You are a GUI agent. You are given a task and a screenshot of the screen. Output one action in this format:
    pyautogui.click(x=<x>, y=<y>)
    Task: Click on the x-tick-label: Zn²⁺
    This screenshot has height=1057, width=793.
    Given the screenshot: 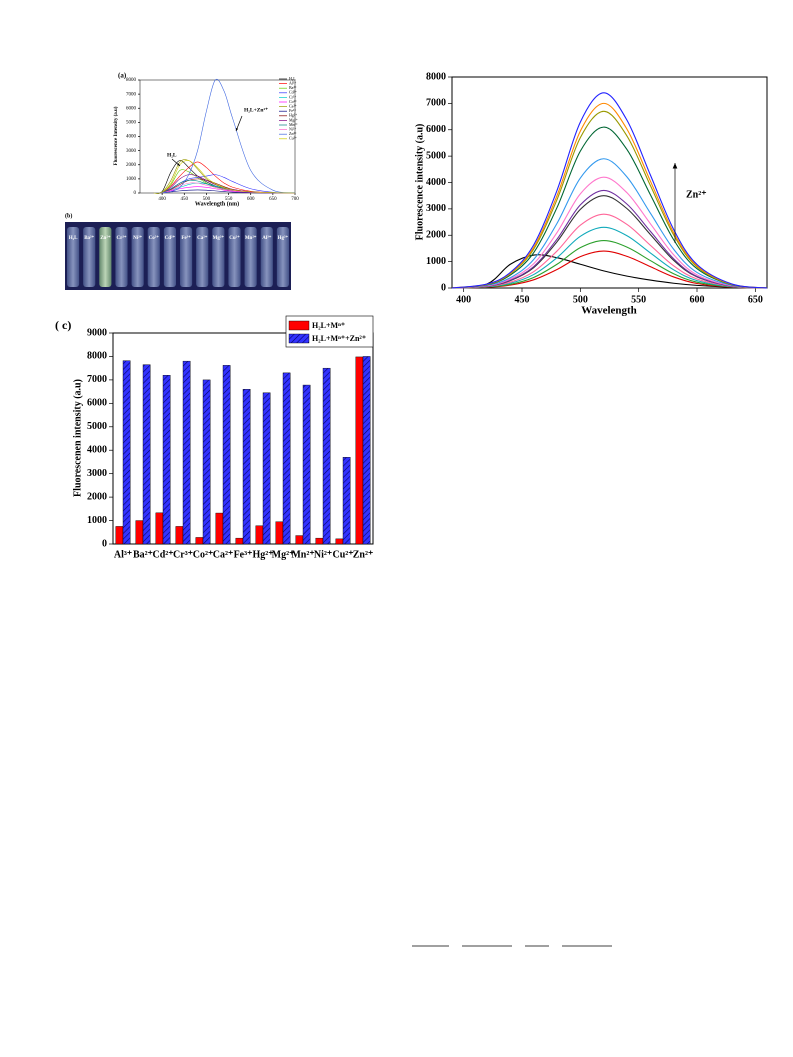 What is the action you would take?
    pyautogui.click(x=363, y=554)
    